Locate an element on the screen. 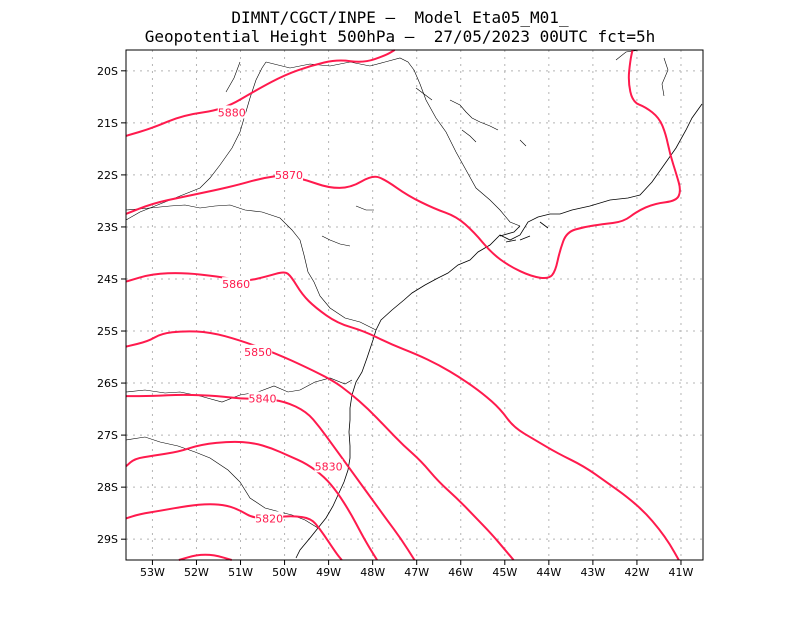 Image resolution: width=800 pixels, height=618 pixels. lon-tick-label: 49W is located at coordinates (328, 572).